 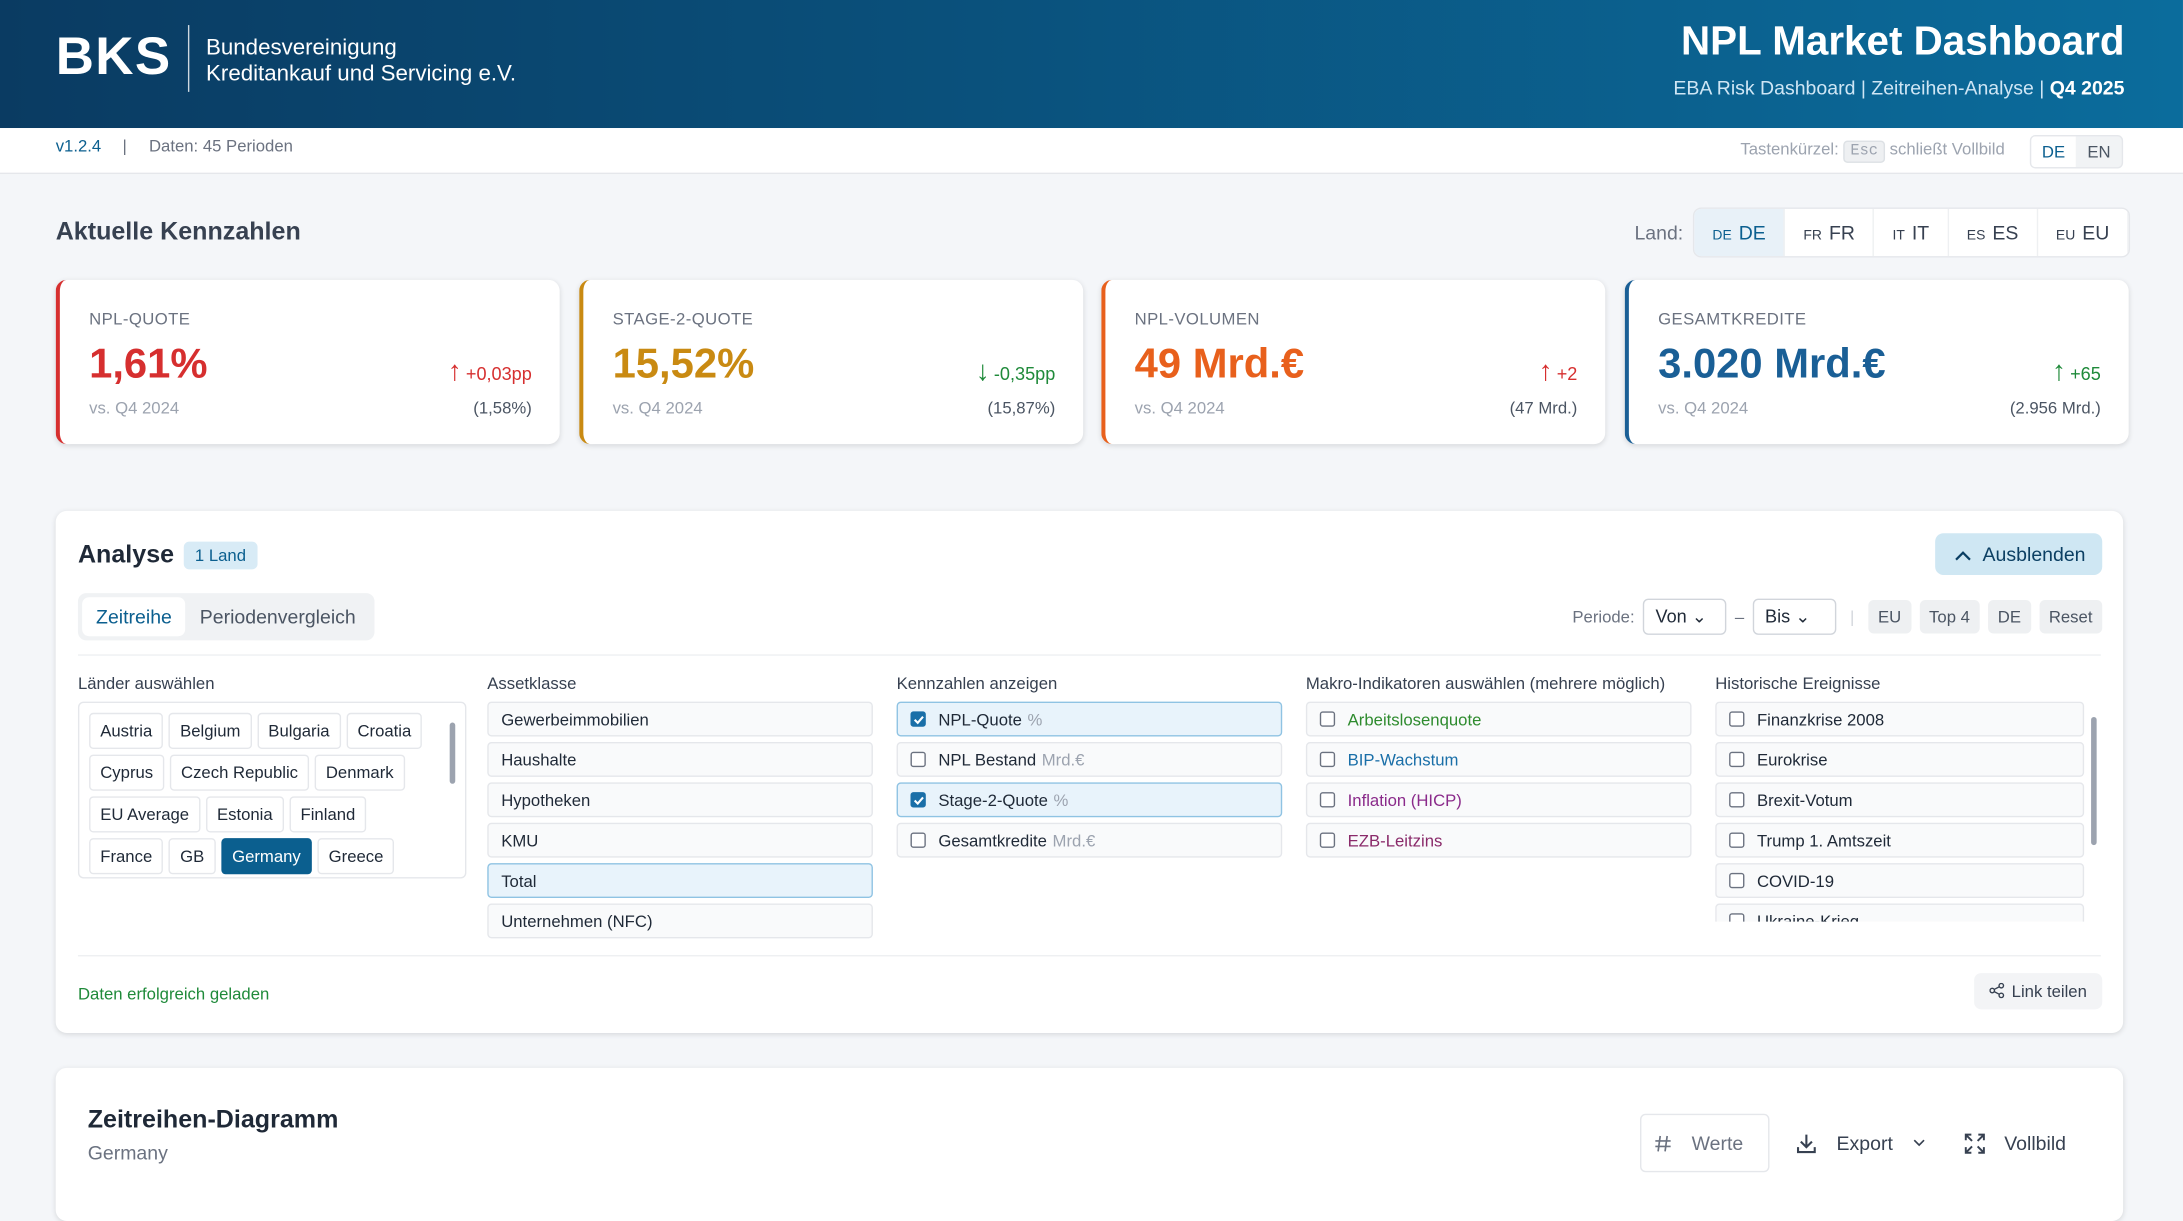 What do you see at coordinates (244, 814) in the screenshot?
I see `country-chip: Estonia` at bounding box center [244, 814].